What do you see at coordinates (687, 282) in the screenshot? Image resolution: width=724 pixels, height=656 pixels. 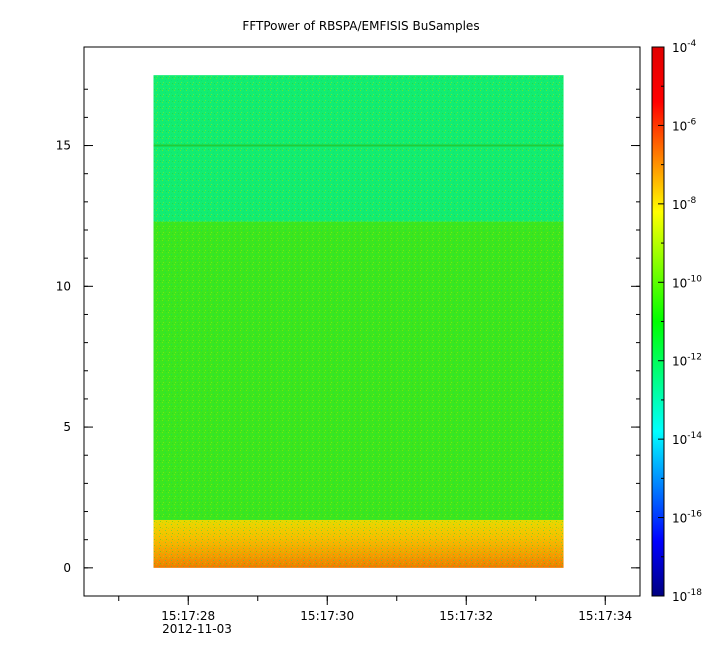 I see `colorbar-tick-label: 10⁻¹⁰` at bounding box center [687, 282].